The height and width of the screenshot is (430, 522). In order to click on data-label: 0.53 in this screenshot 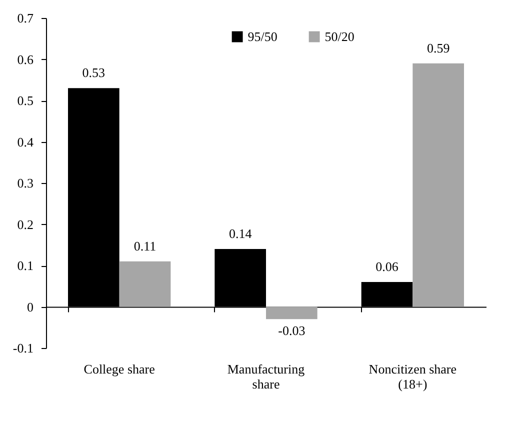, I will do `click(94, 72)`.